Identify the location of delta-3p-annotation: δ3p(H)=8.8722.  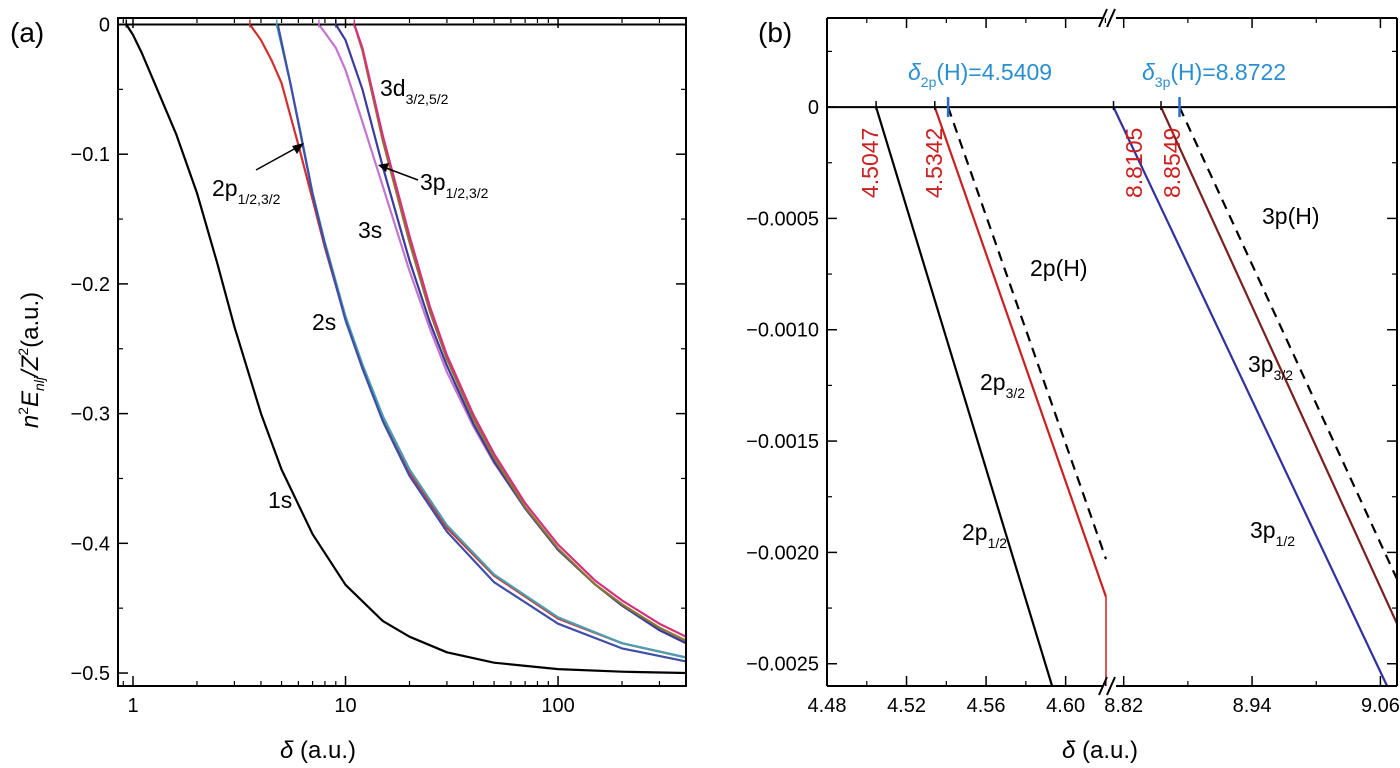
(1214, 74).